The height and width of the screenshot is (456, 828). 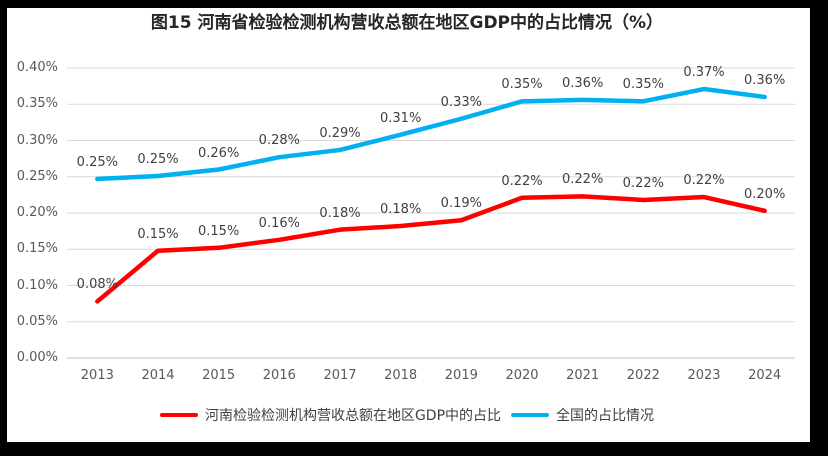 I want to click on x-tick-label: 2024, so click(x=765, y=375).